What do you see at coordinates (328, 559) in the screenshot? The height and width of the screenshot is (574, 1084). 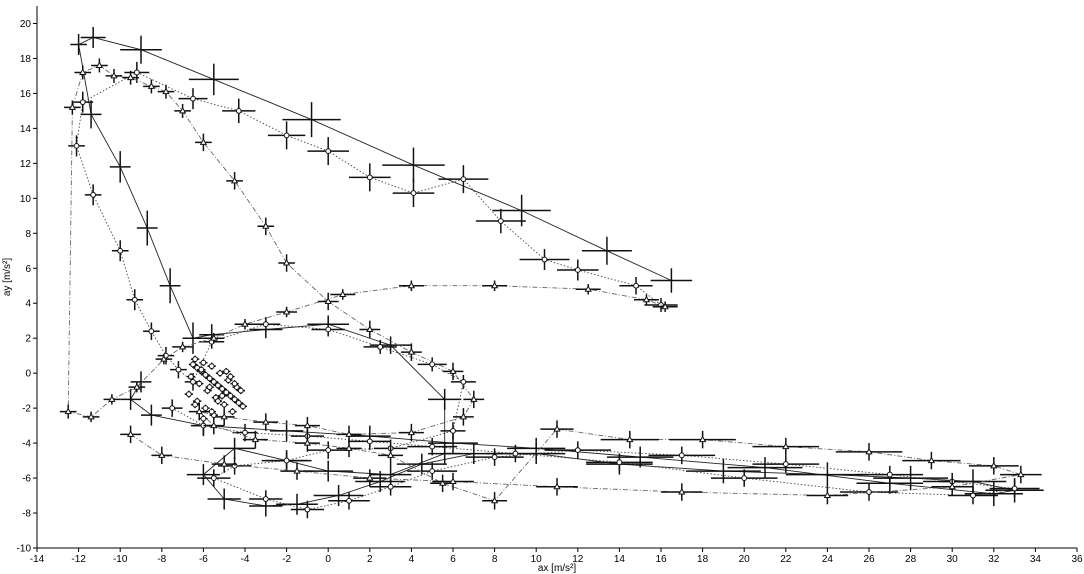 I see `x-tick-label: 0` at bounding box center [328, 559].